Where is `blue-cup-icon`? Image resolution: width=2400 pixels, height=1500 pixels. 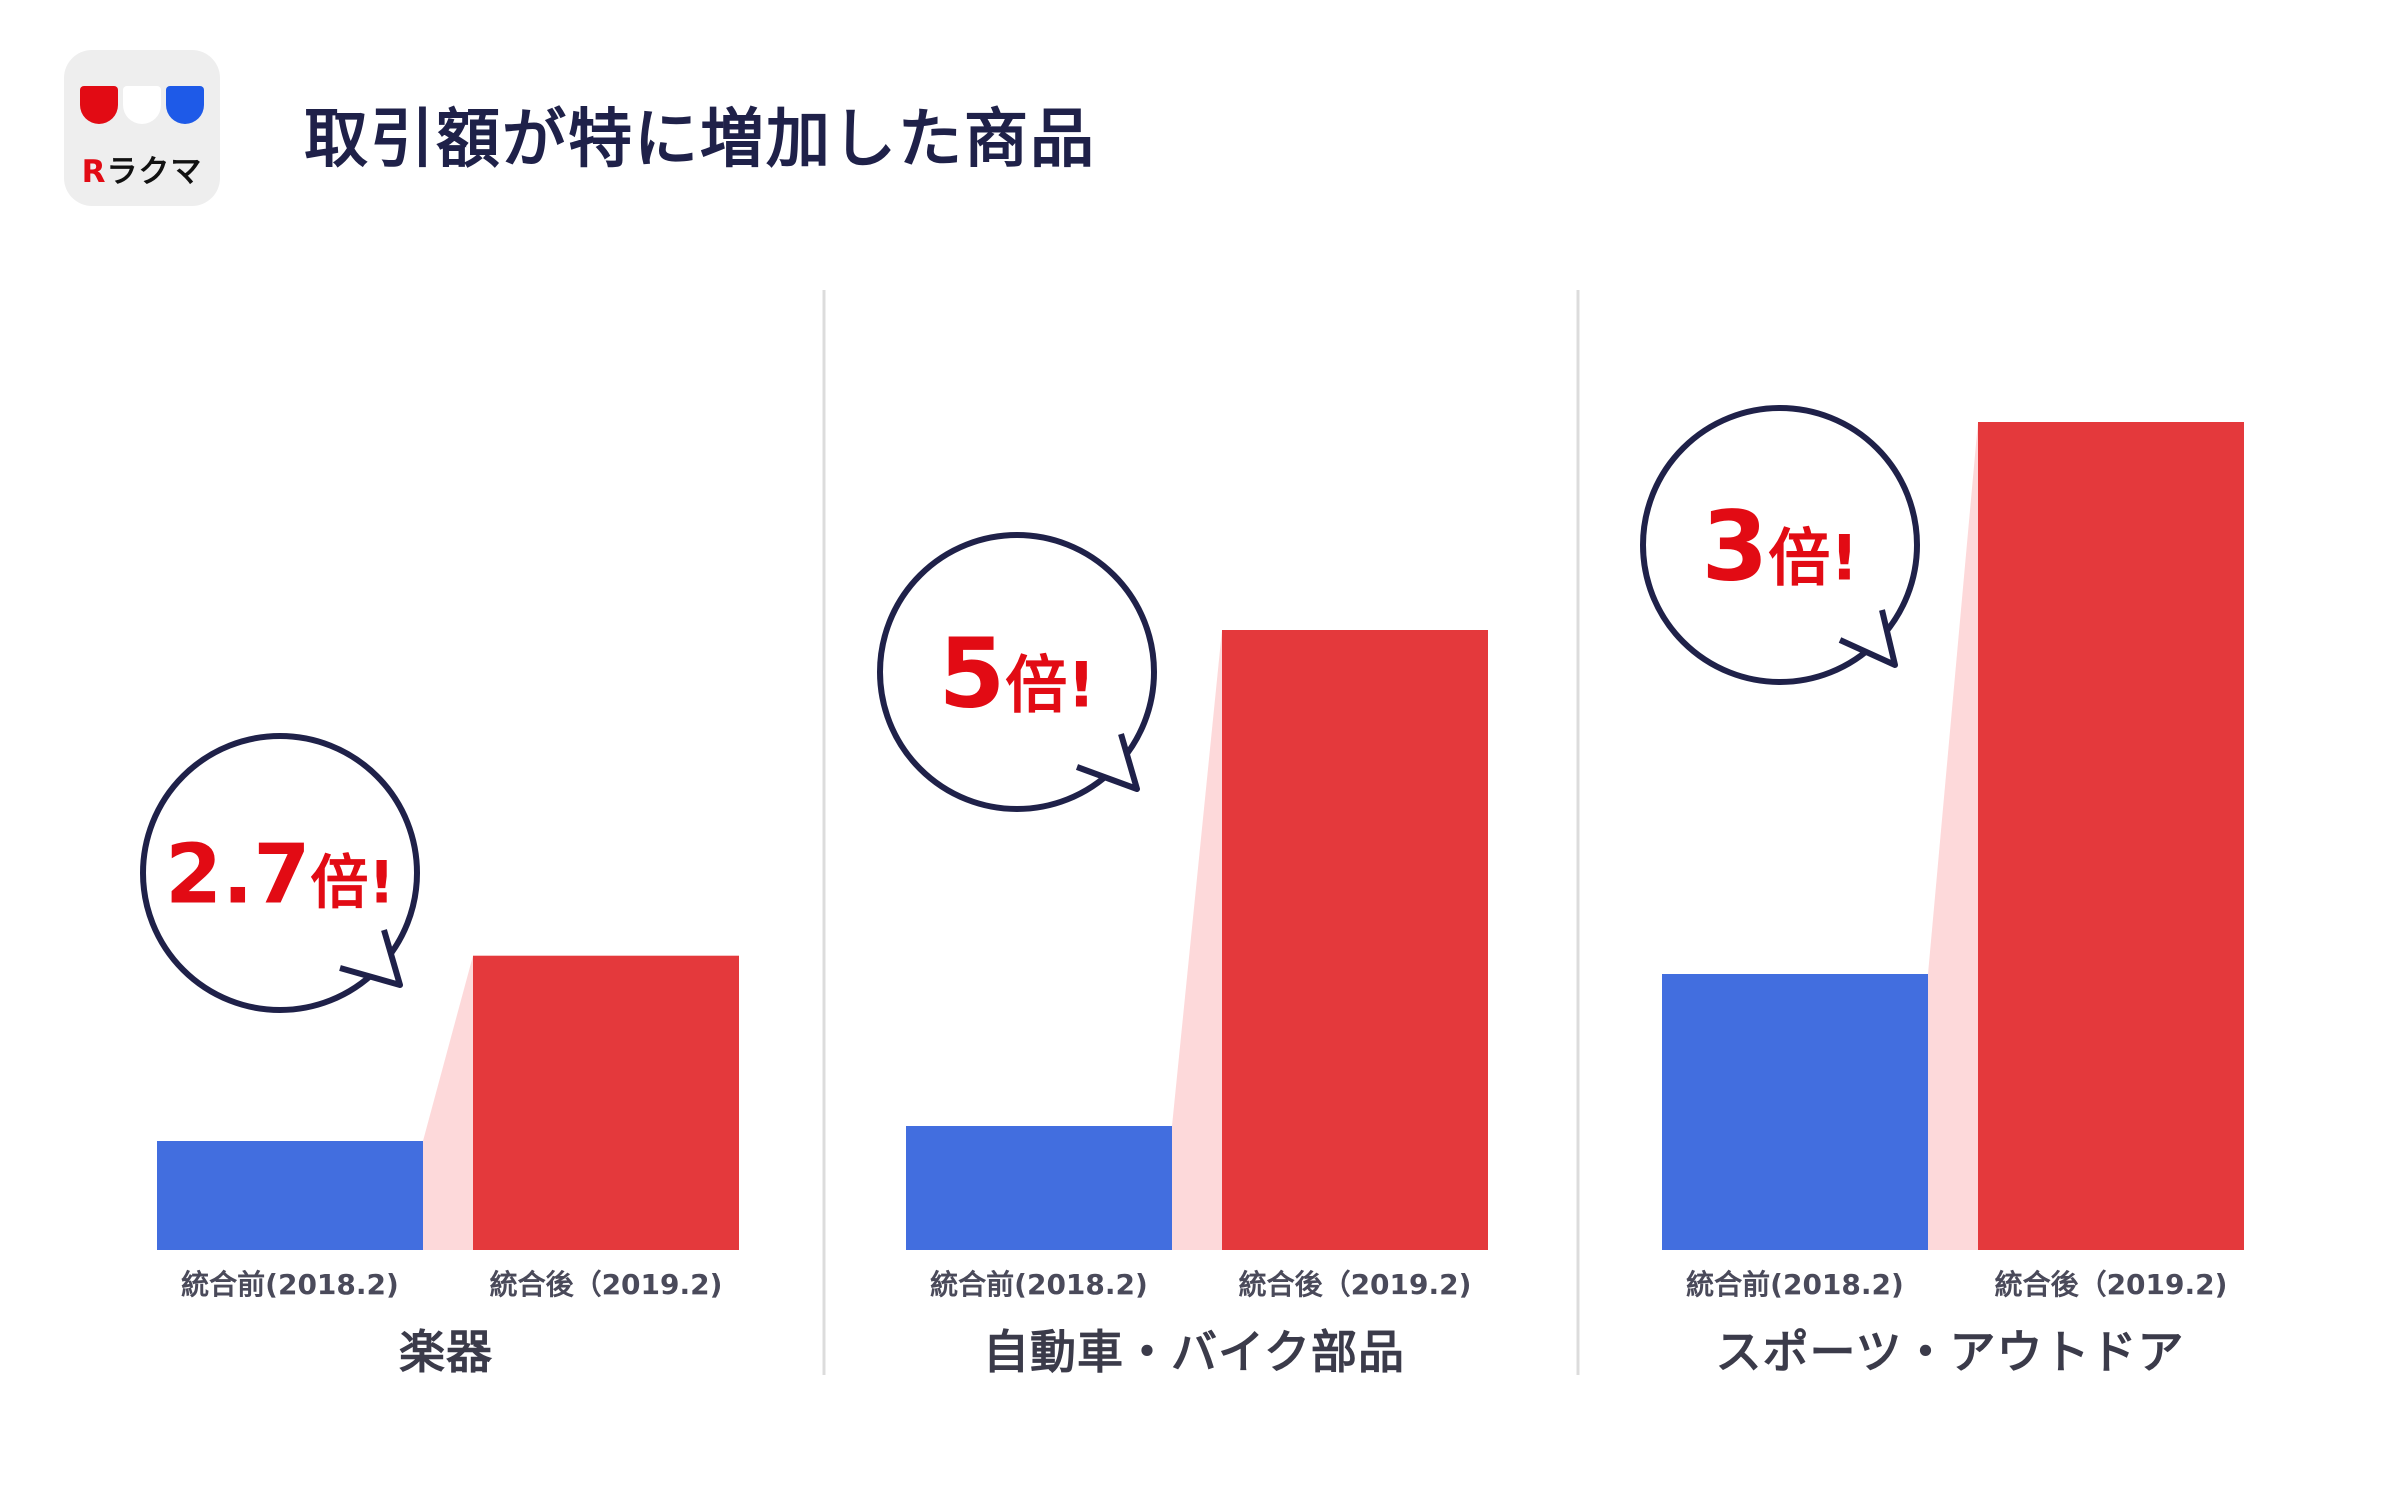
blue-cup-icon is located at coordinates (185, 105).